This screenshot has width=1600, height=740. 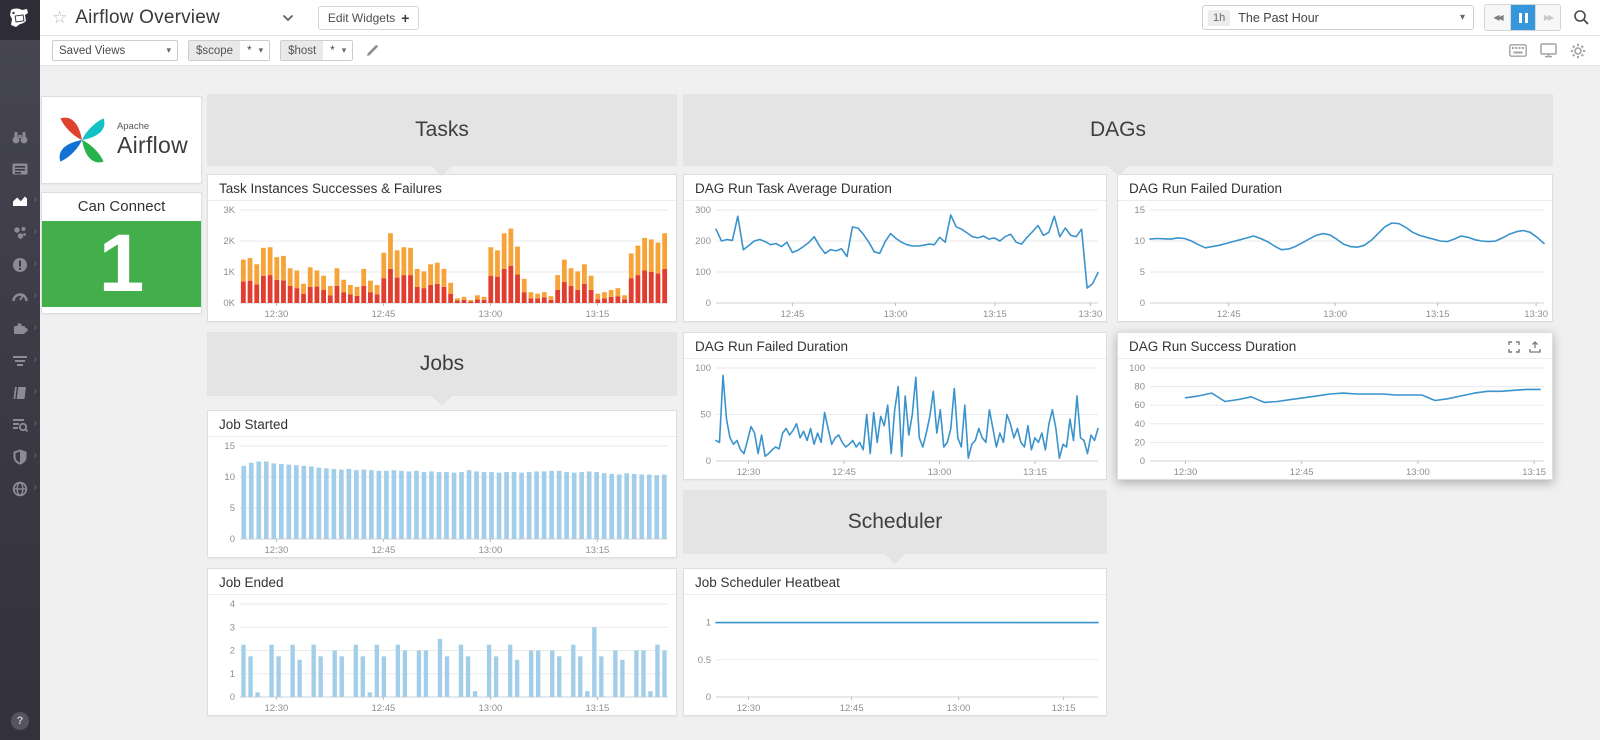 What do you see at coordinates (1335, 419) in the screenshot?
I see `chart-dag-run-success: 0 20 40 60 80 100 12:30 12:45 13:00 13:15` at bounding box center [1335, 419].